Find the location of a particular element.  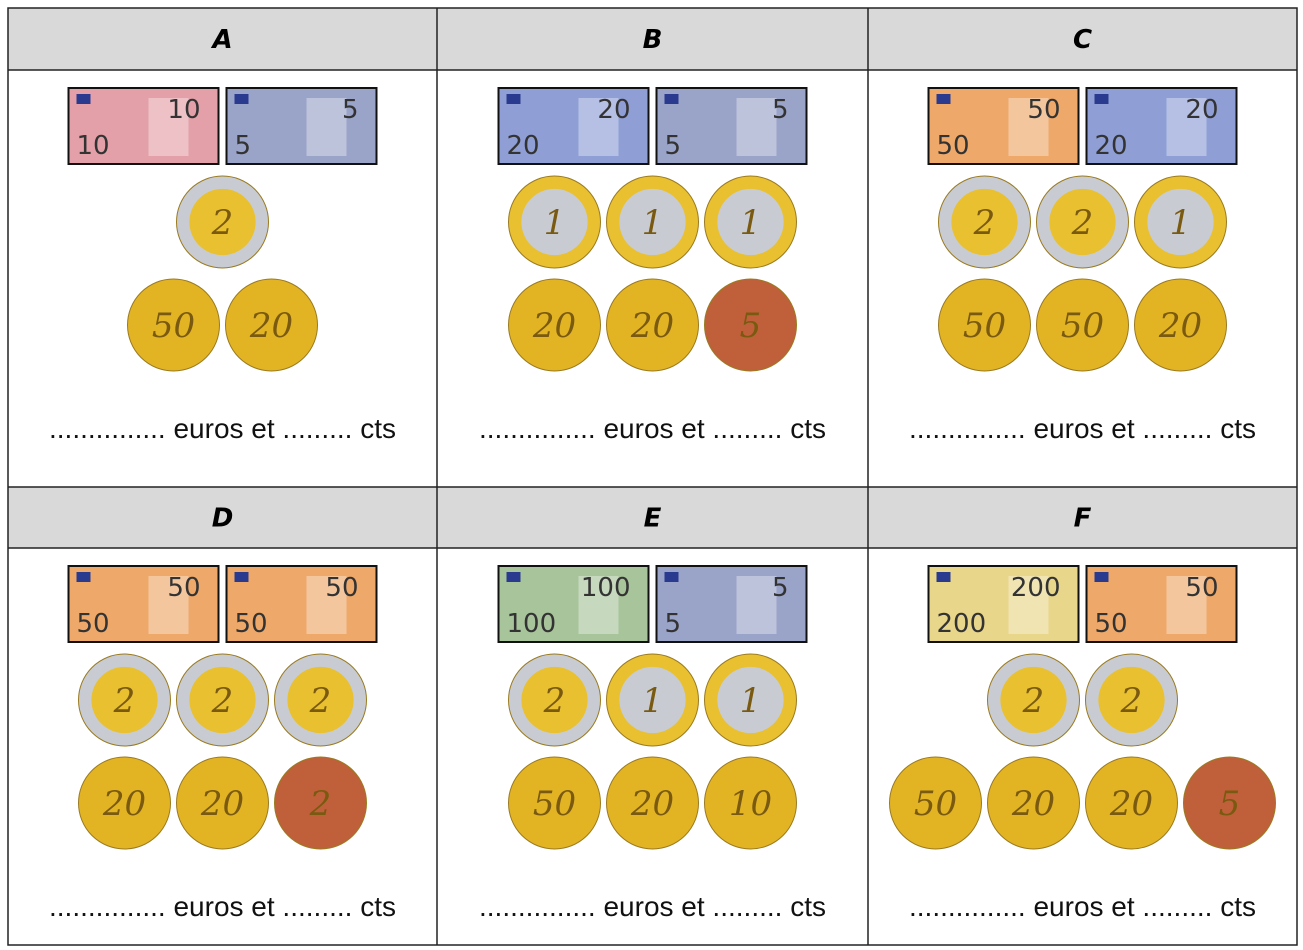

banknote-label: 10 is located at coordinates (183, 110).